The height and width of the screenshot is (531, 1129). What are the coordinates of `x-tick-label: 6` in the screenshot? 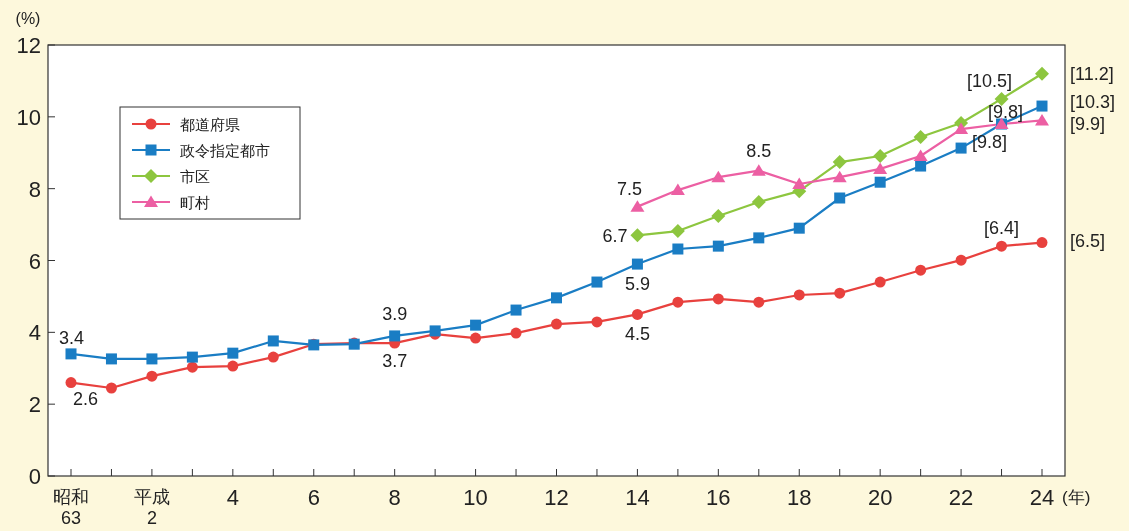 It's located at (313, 497).